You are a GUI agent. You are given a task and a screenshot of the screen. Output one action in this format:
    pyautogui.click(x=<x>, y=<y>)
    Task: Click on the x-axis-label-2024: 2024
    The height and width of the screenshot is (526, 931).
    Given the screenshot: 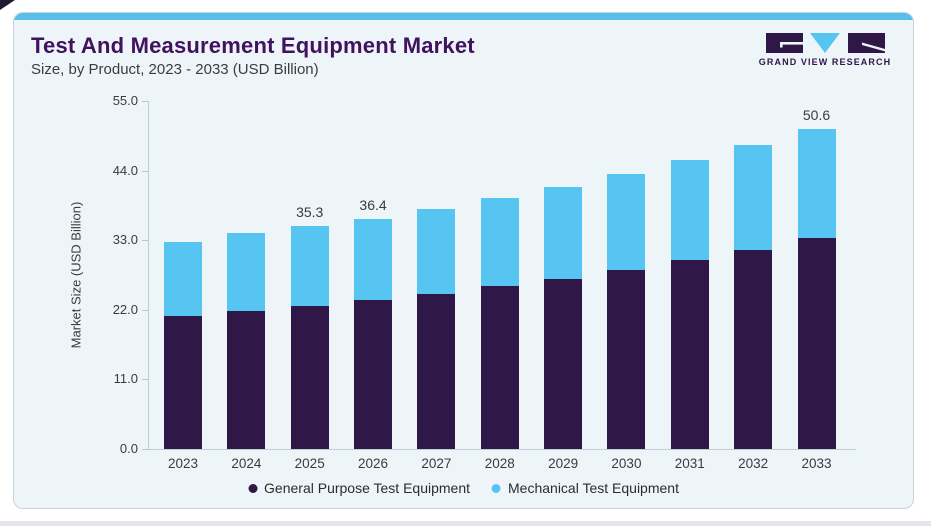 What is the action you would take?
    pyautogui.click(x=246, y=463)
    